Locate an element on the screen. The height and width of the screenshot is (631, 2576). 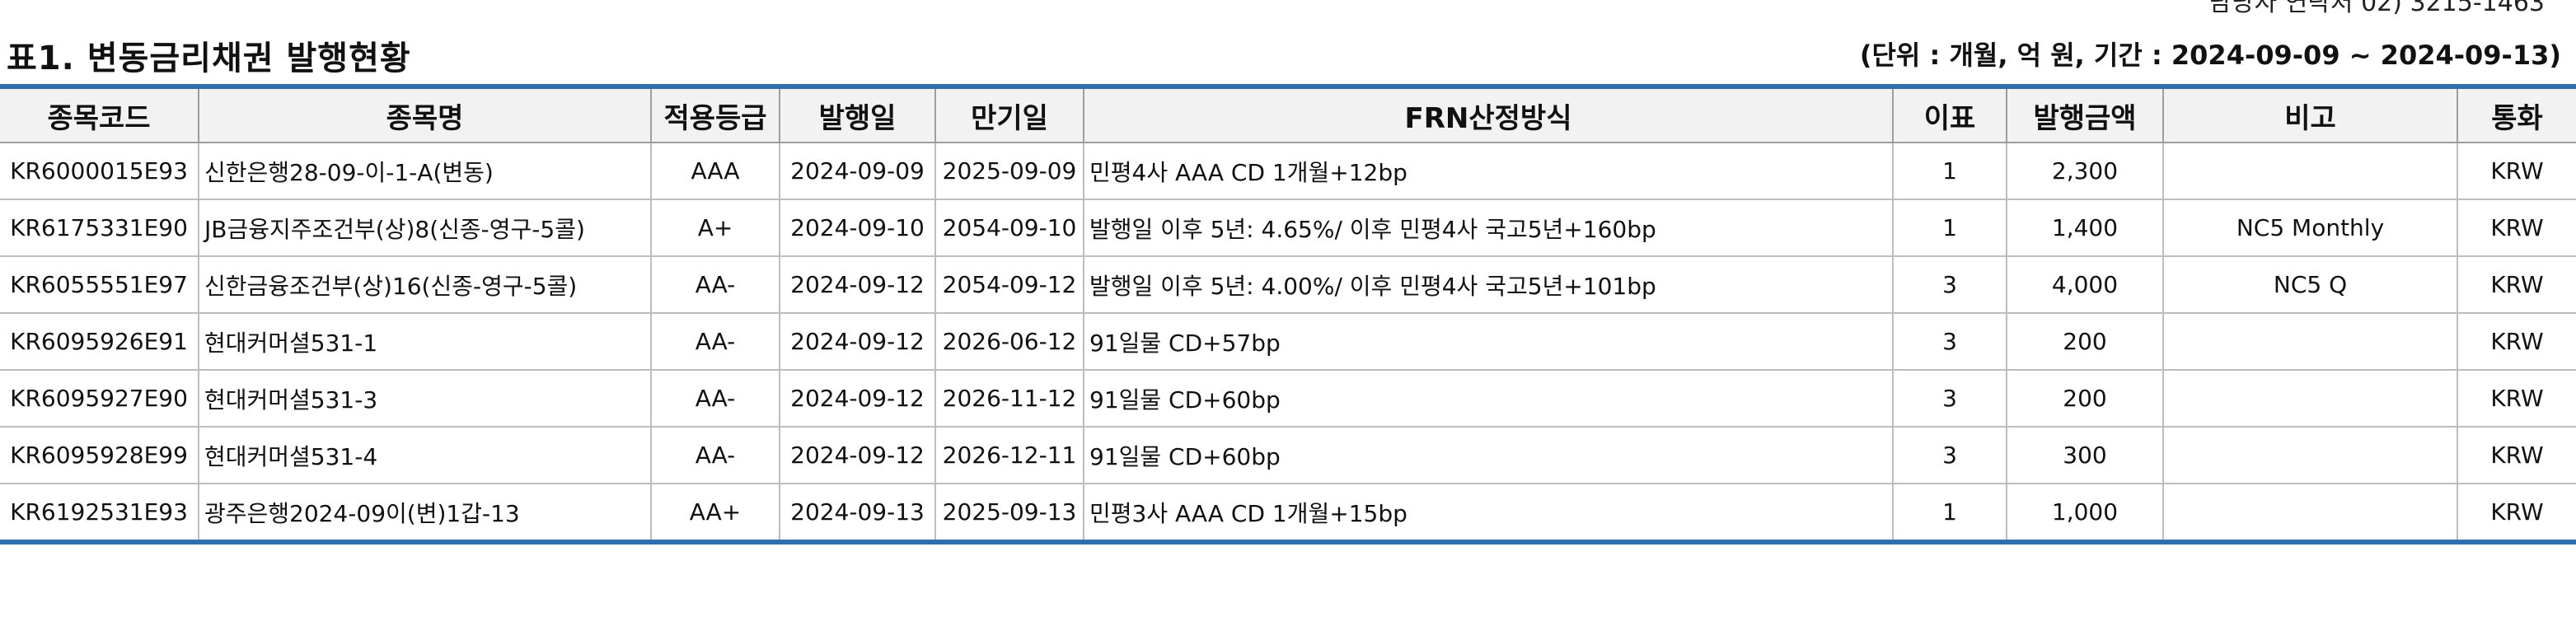
cell-name: 현대커머셜531-3 is located at coordinates (425, 398).